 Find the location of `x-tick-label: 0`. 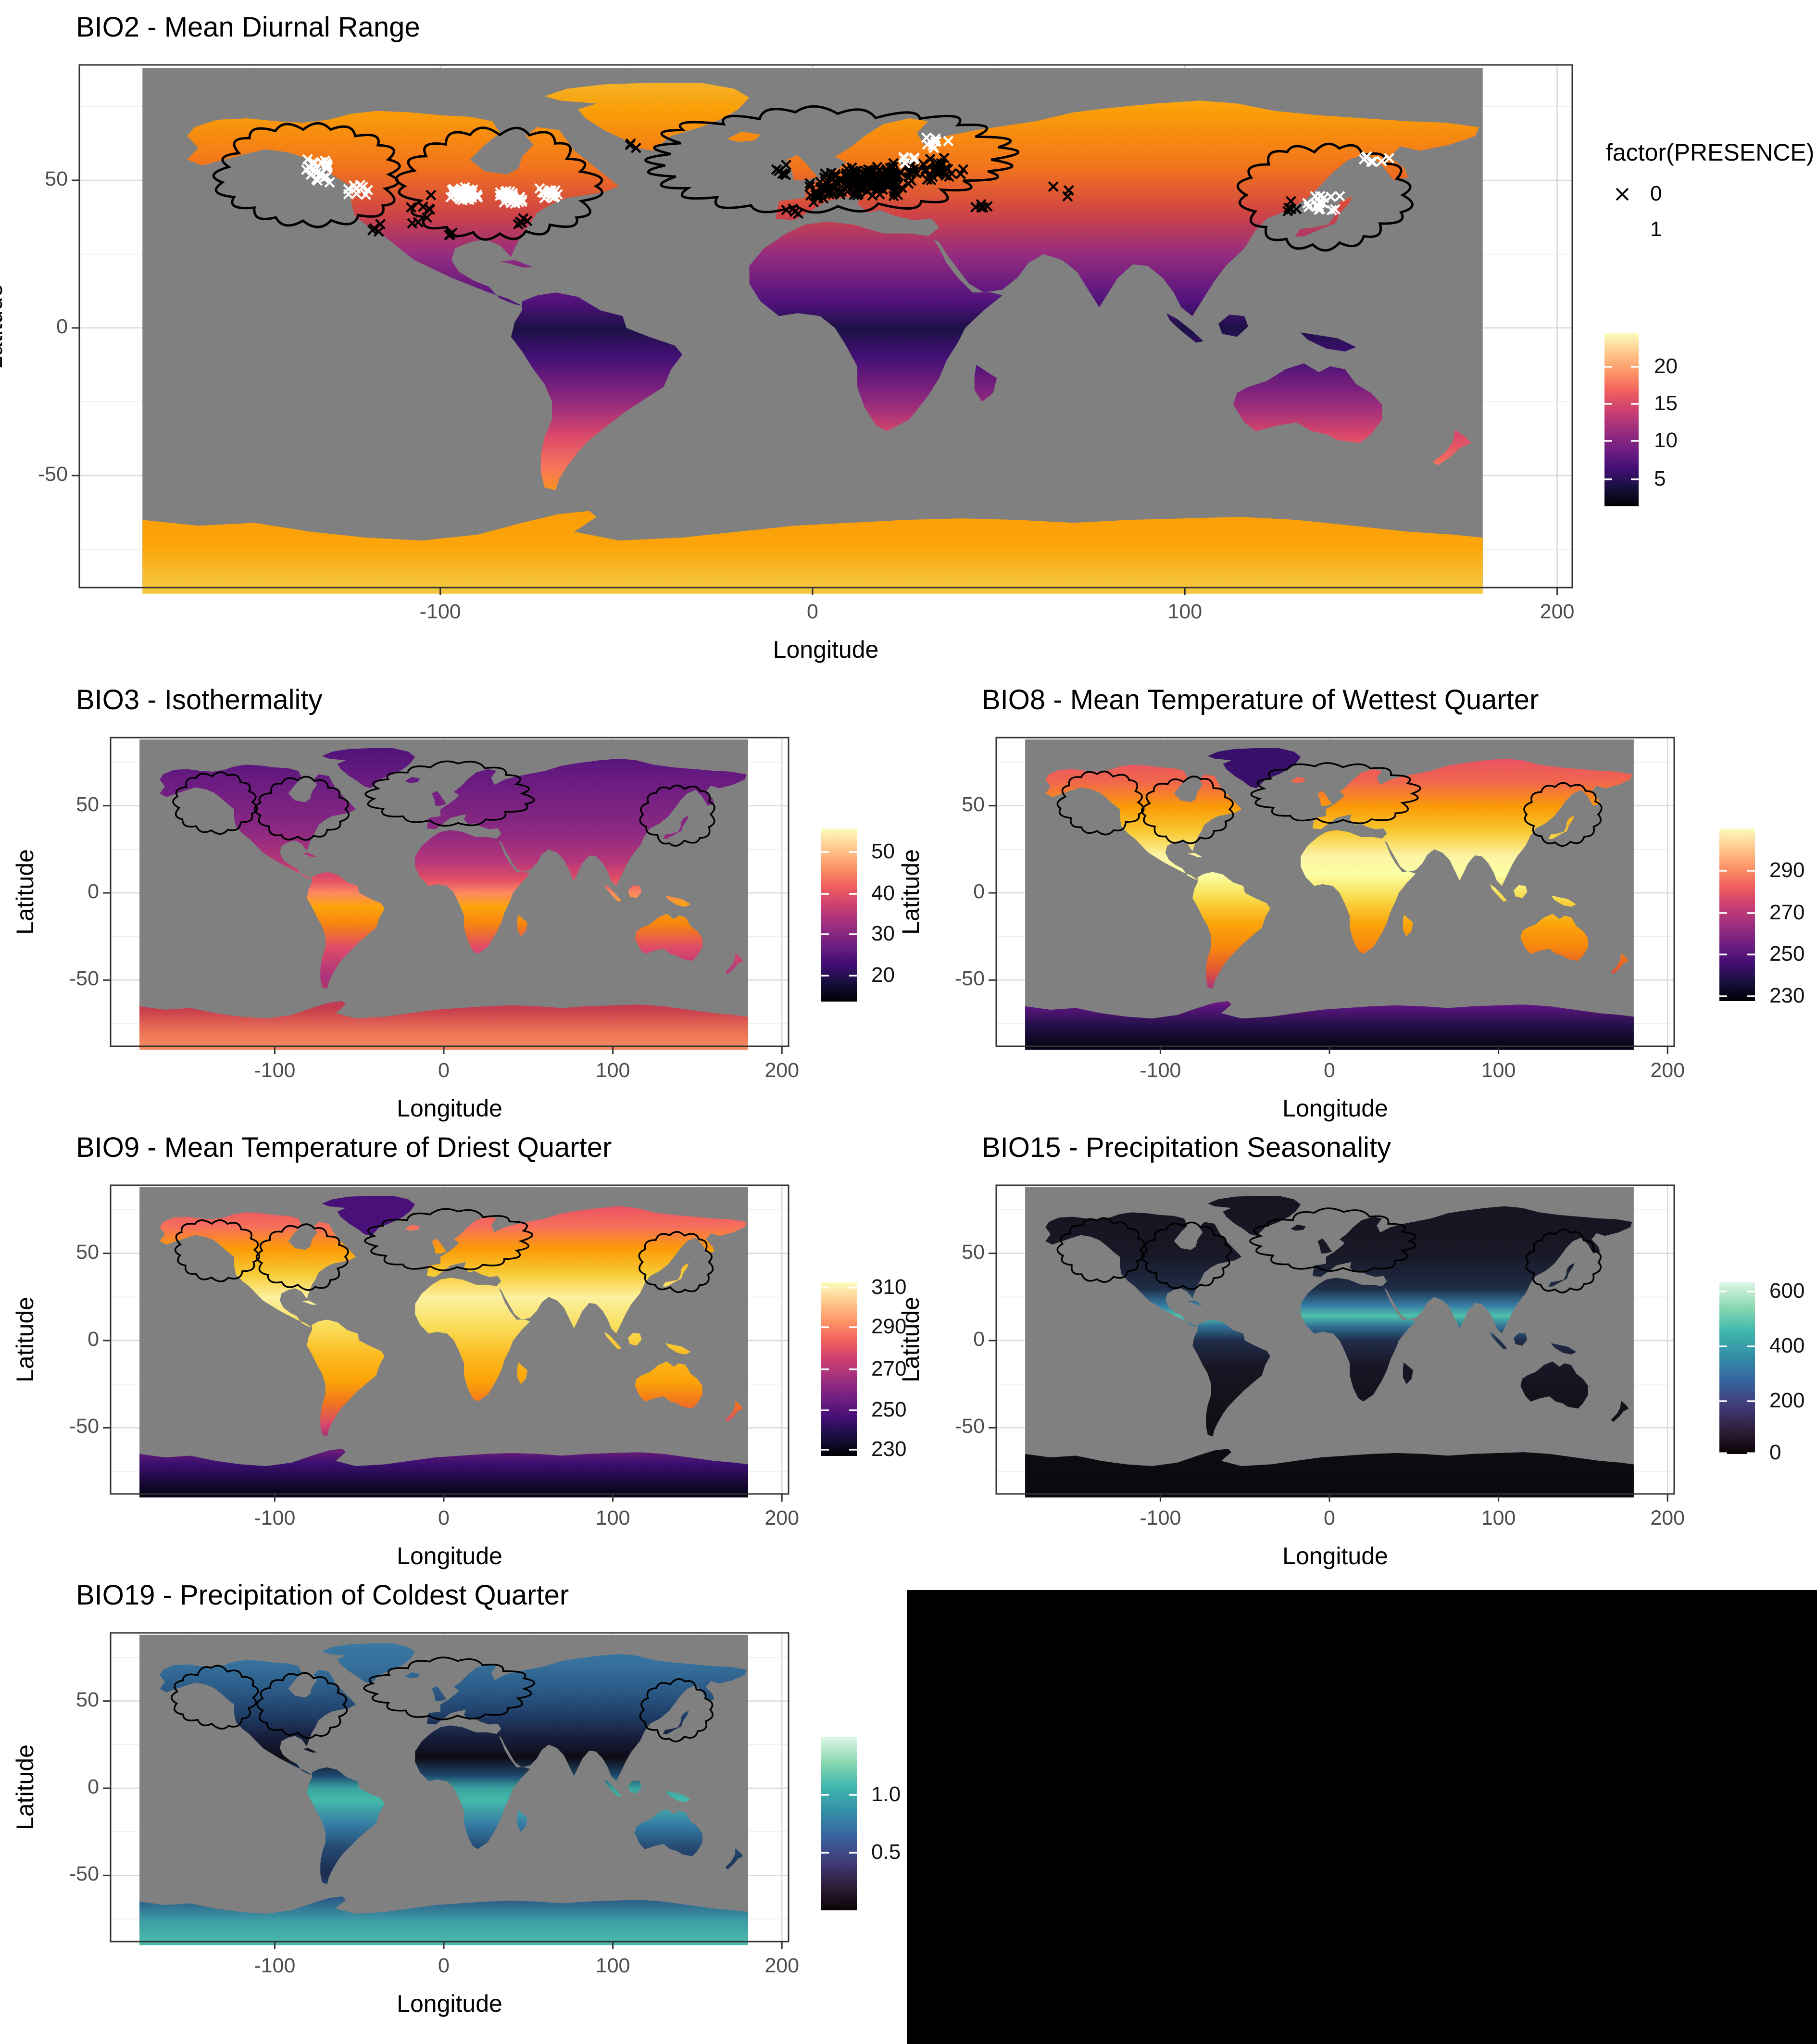

x-tick-label: 0 is located at coordinates (812, 611).